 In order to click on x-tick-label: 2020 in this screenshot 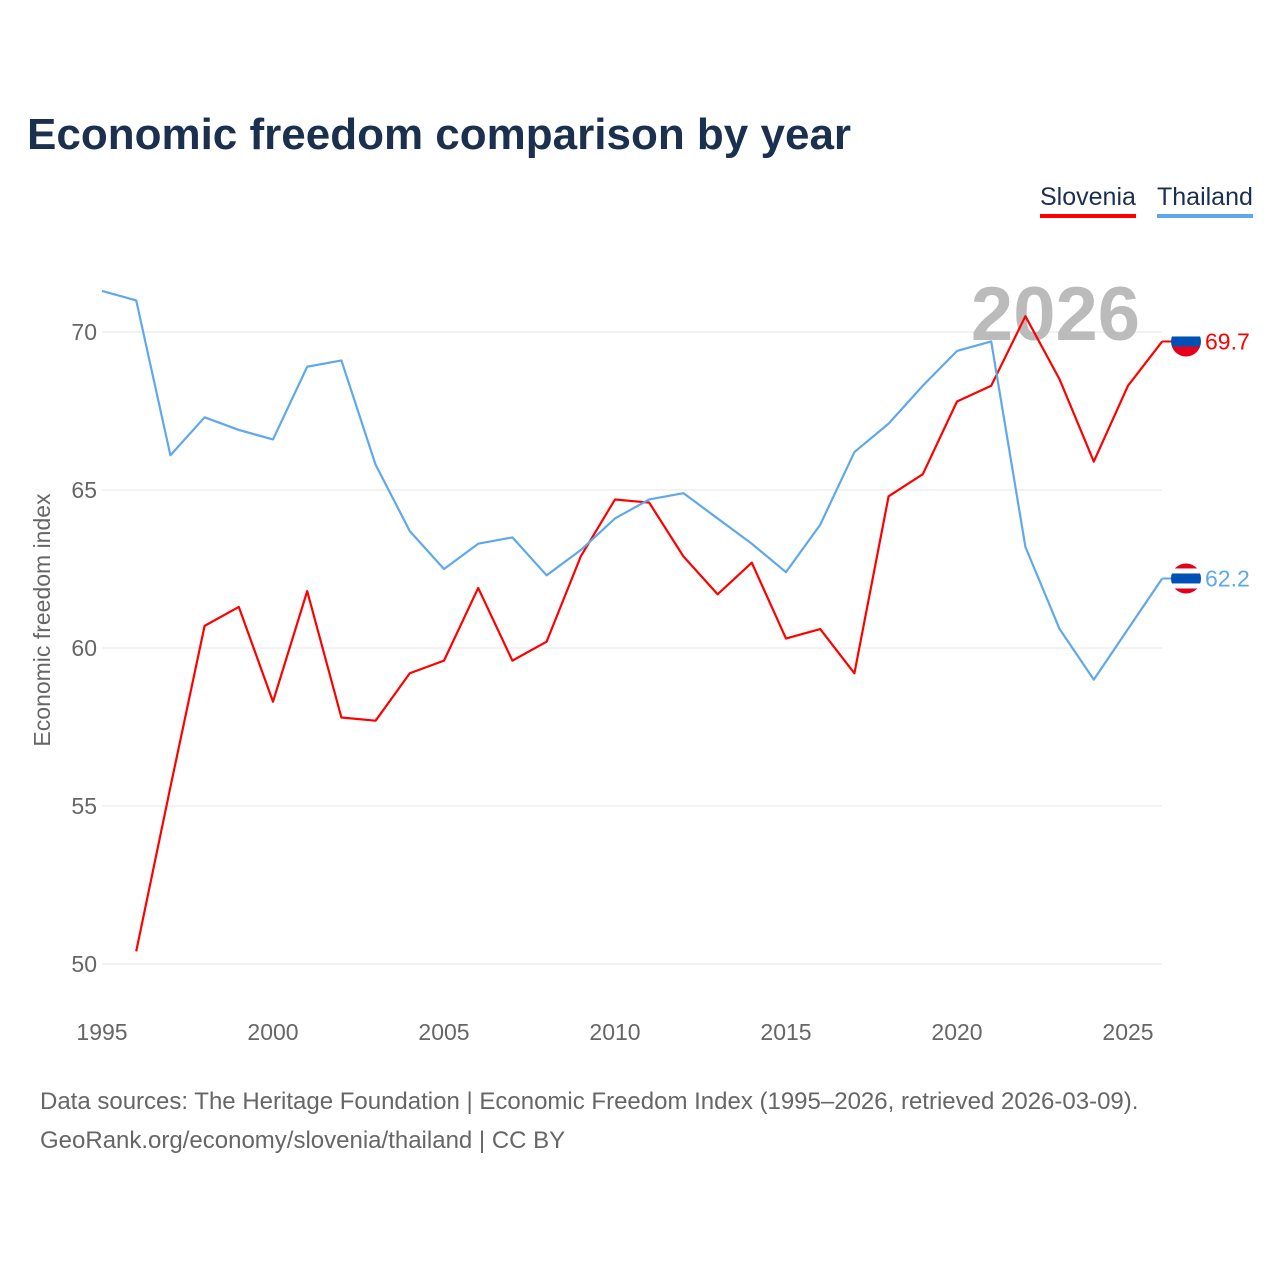, I will do `click(956, 1032)`.